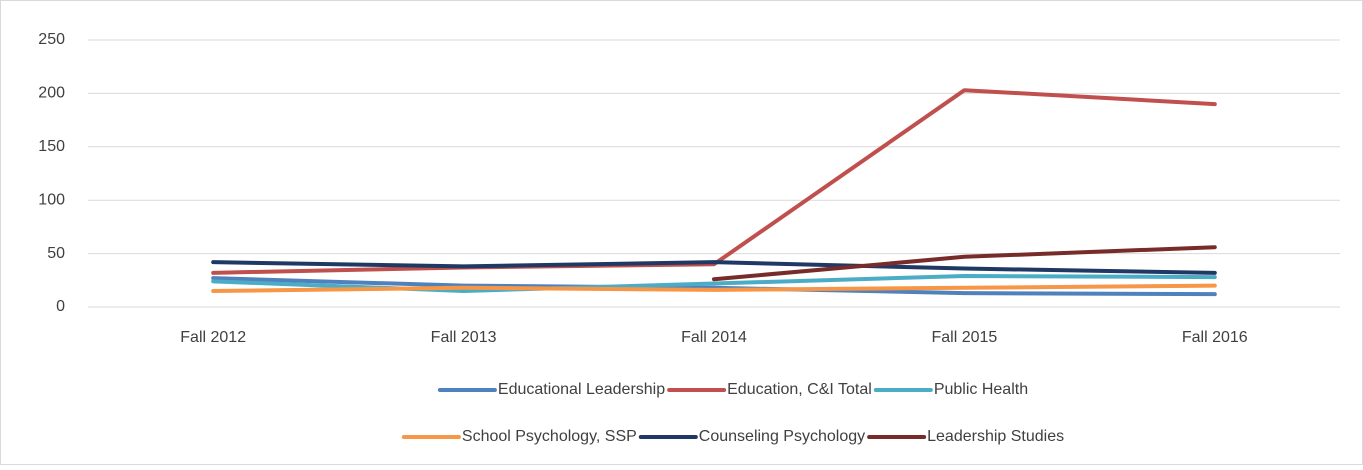 This screenshot has height=470, width=1363. Describe the element at coordinates (213, 337) in the screenshot. I see `x-tick-label: Fall 2012` at that location.